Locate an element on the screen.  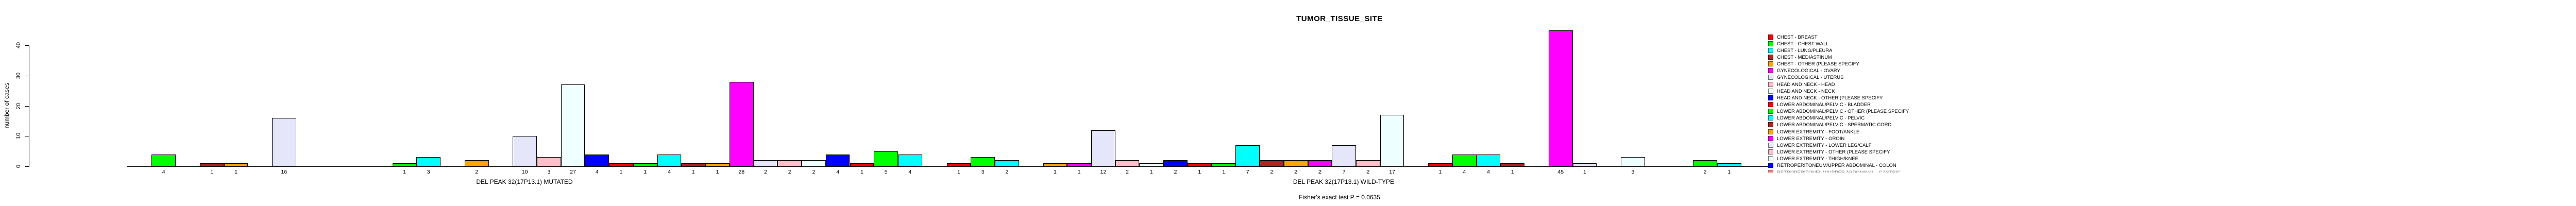
bar-group2-slot6 is located at coordinates (1079, 165).